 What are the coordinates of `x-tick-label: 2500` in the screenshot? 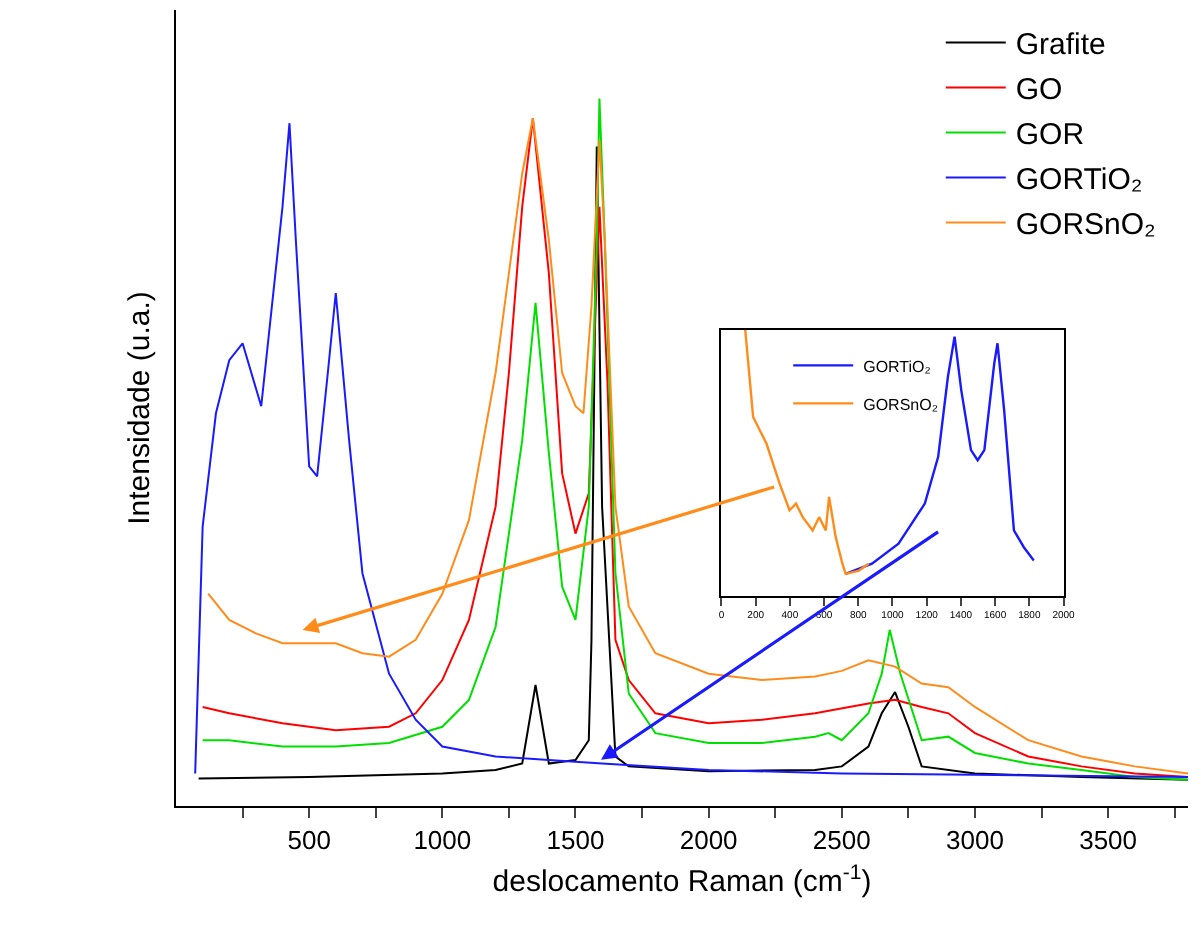 It's located at (841, 840).